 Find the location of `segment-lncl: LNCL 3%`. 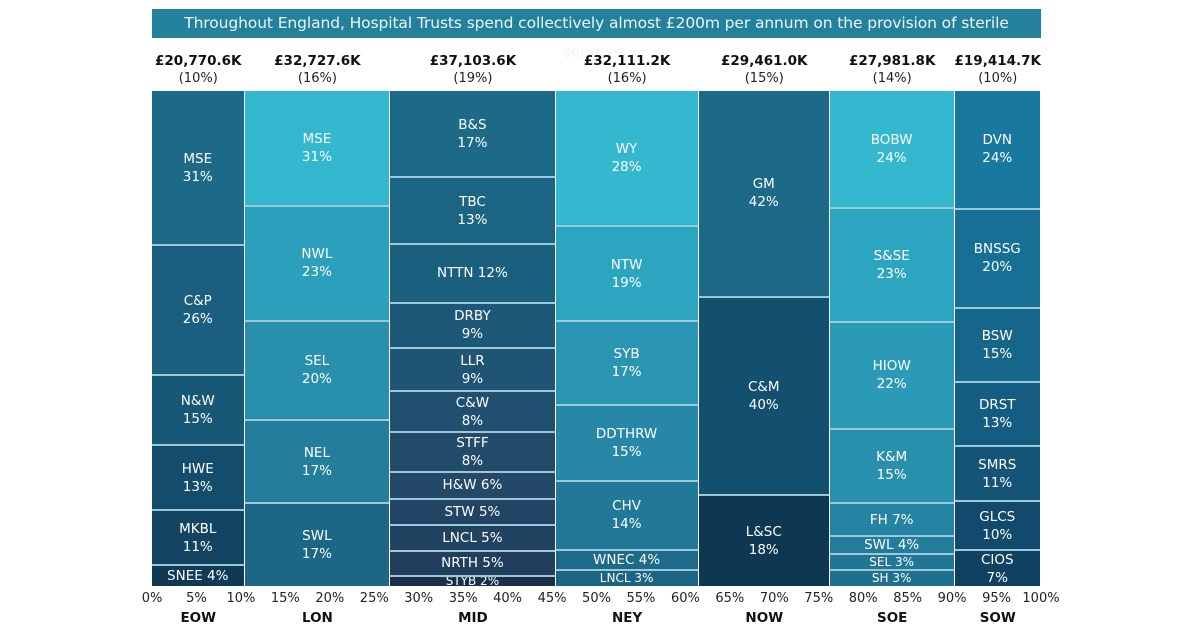

segment-lncl: LNCL 3% is located at coordinates (626, 578).